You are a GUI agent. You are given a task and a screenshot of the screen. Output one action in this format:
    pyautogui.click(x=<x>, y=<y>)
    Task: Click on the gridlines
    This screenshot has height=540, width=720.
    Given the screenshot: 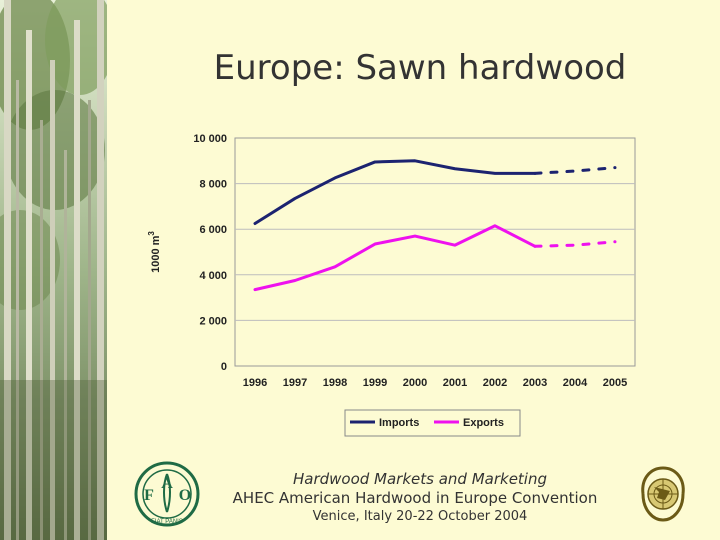 What is the action you would take?
    pyautogui.click(x=435, y=252)
    